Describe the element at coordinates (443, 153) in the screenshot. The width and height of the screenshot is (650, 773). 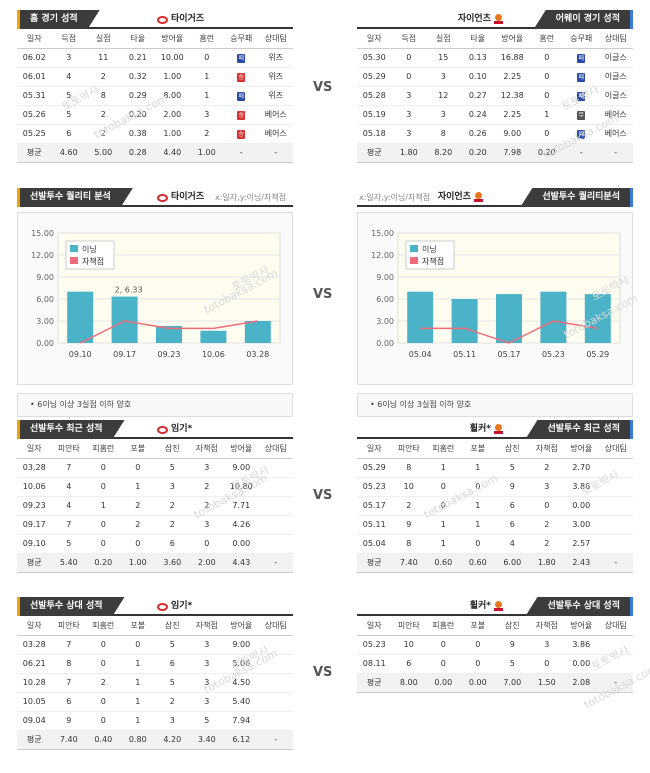
I see `average-cell: 8.20` at that location.